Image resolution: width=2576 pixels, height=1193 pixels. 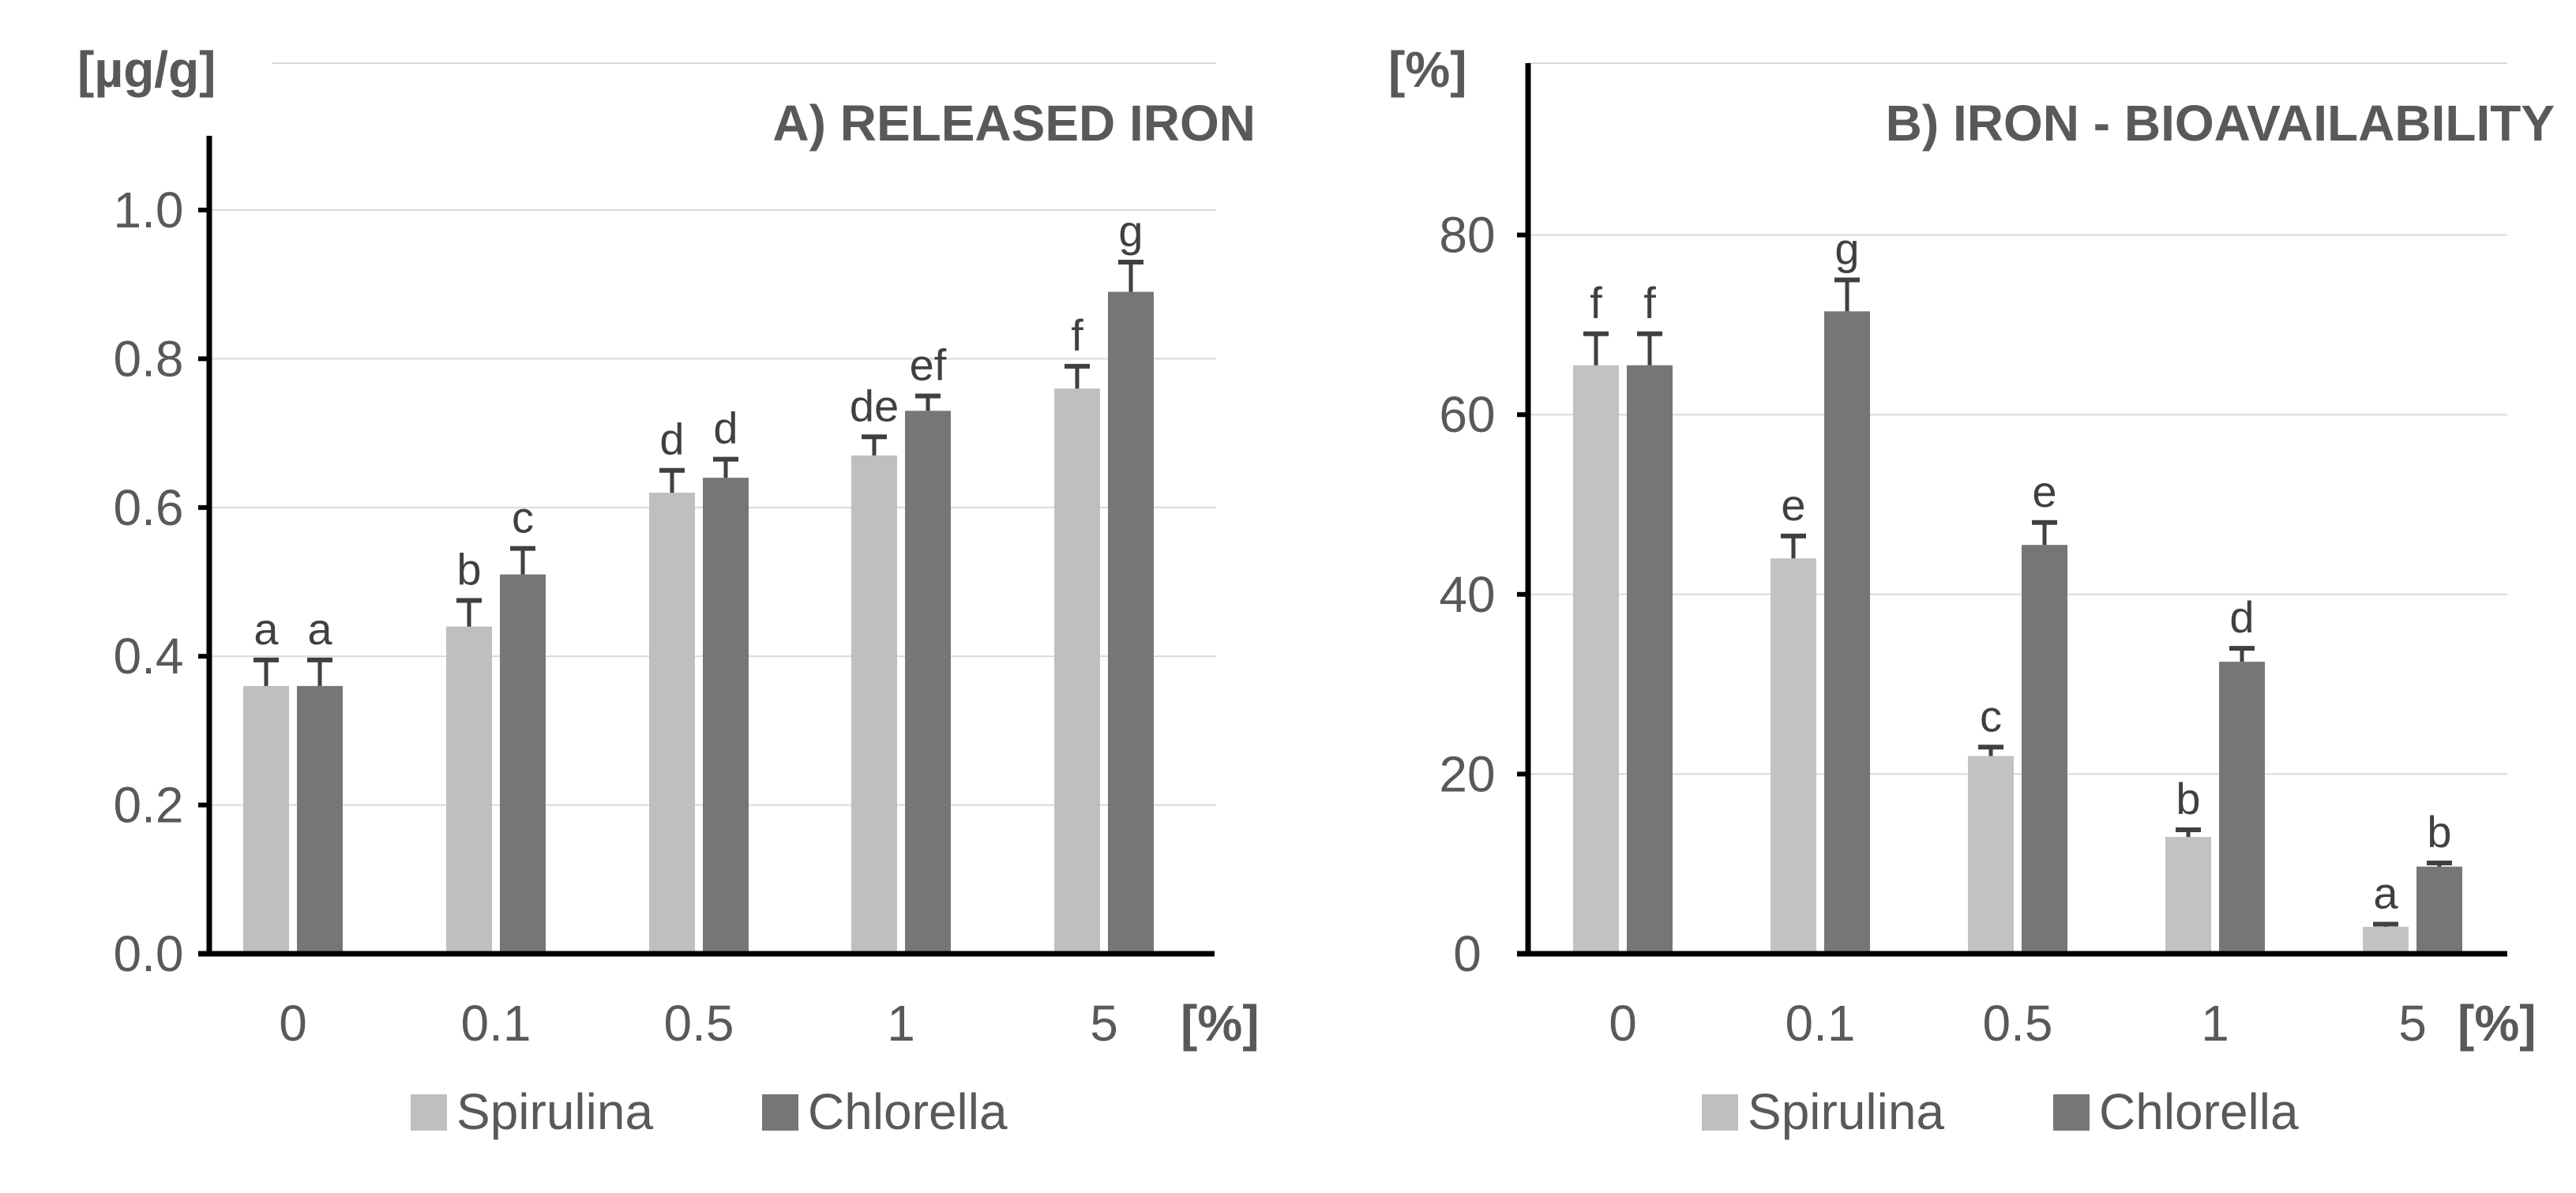 What do you see at coordinates (1014, 124) in the screenshot?
I see `chart-title: A) RELEASED IRON` at bounding box center [1014, 124].